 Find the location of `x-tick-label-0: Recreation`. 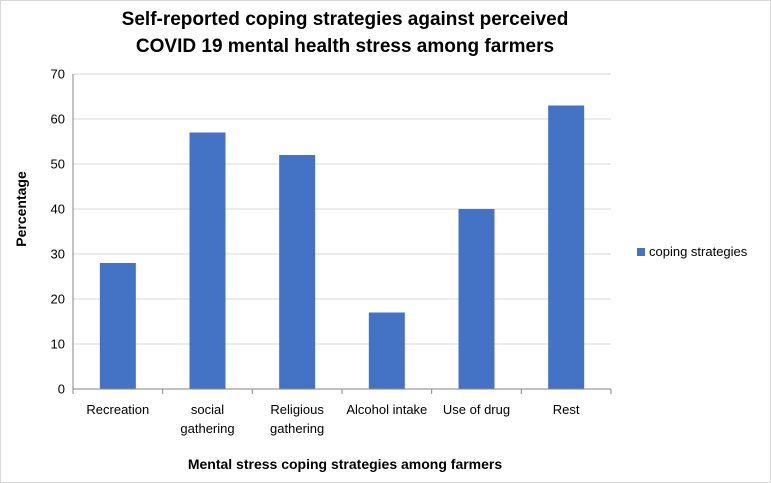

x-tick-label-0: Recreation is located at coordinates (117, 409).